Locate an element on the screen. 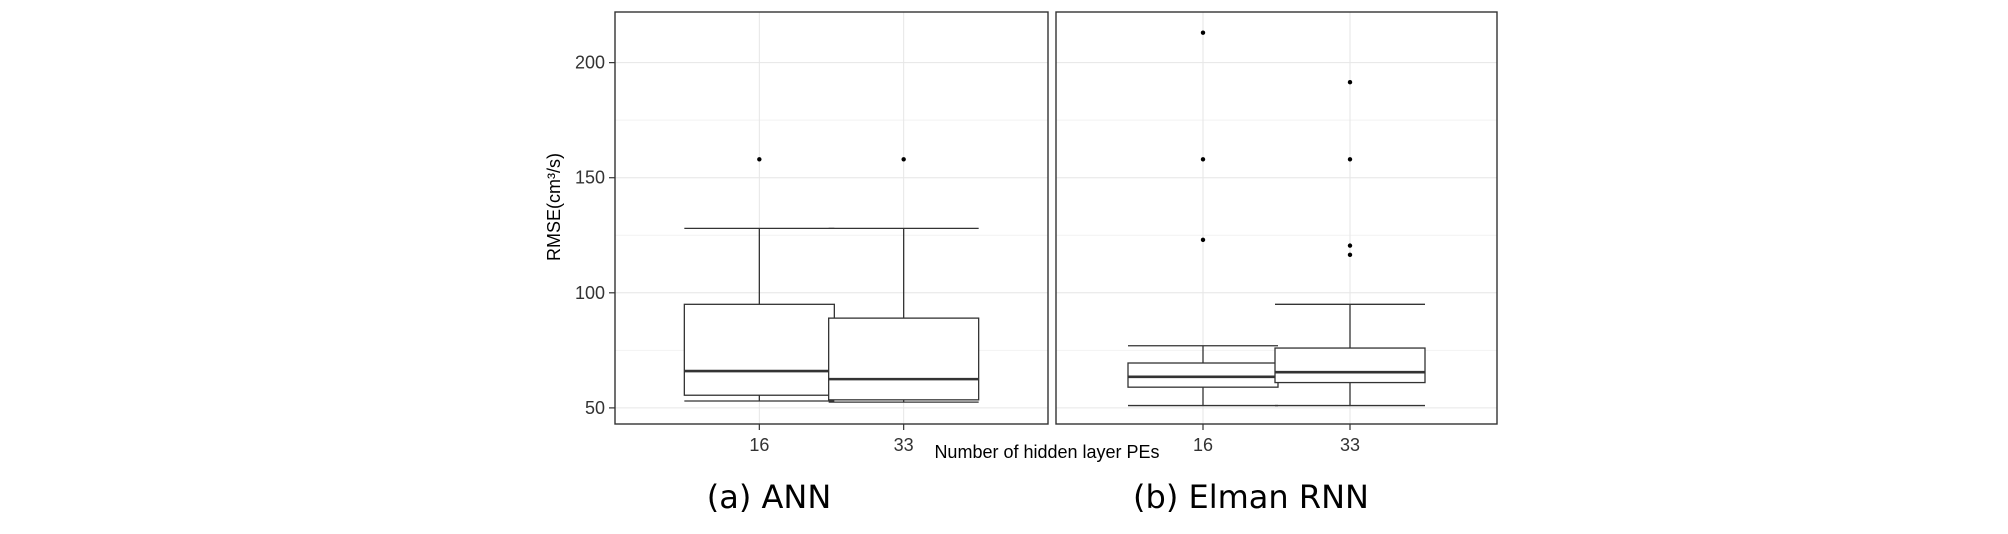  y-tick-label: 150 is located at coordinates (590, 178).